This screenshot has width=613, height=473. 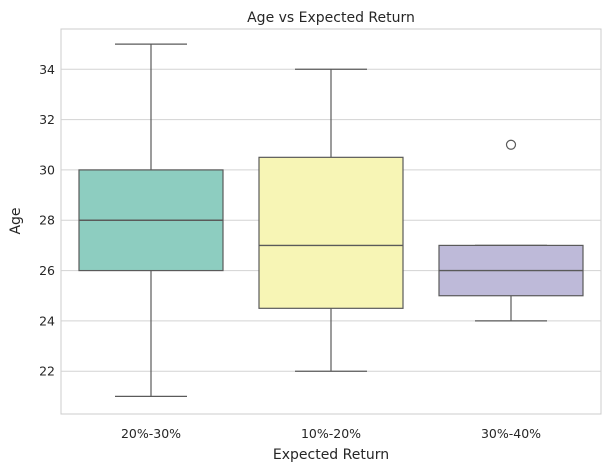 I want to click on outlier-point, so click(x=511, y=144).